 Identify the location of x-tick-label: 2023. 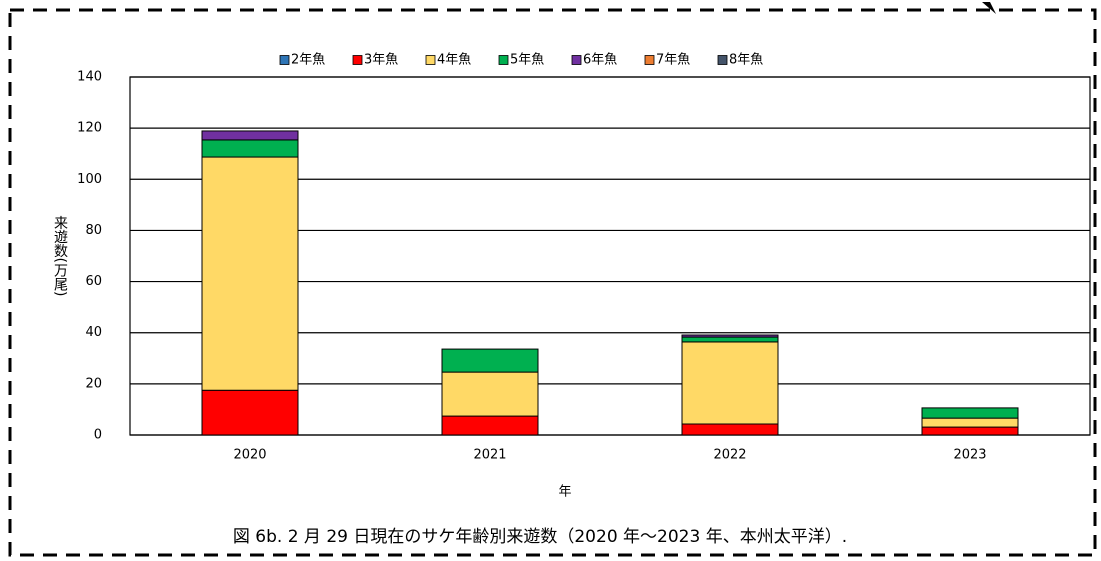
(969, 455).